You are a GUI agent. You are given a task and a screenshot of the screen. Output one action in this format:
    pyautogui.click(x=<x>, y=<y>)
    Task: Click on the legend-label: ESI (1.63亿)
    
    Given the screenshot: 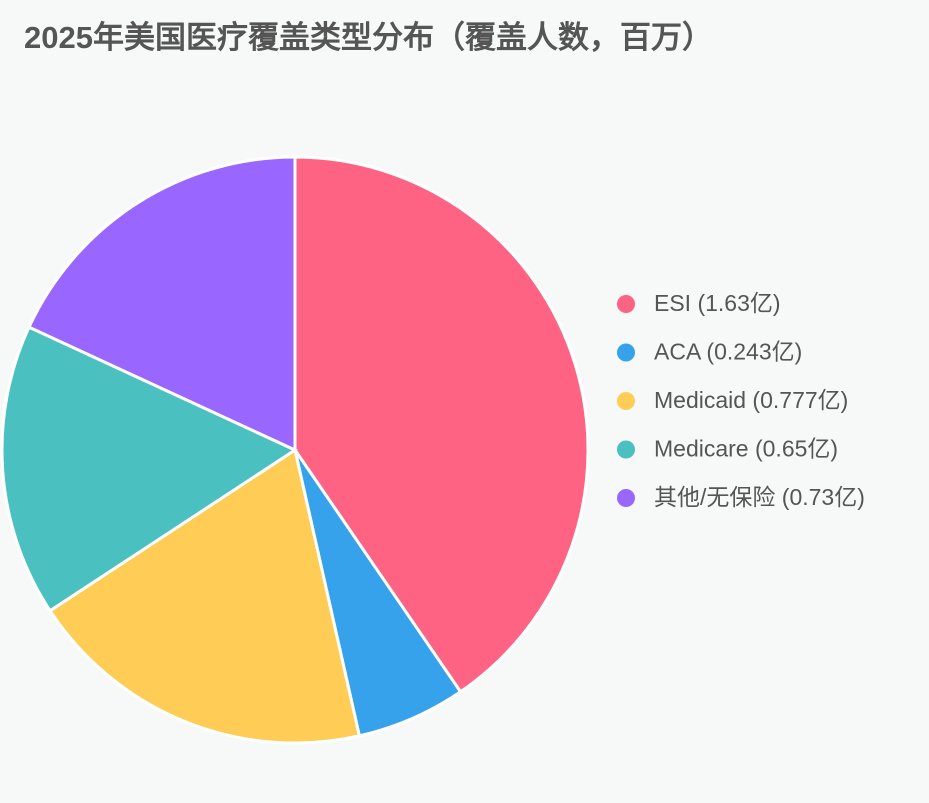 What is the action you would take?
    pyautogui.click(x=717, y=303)
    